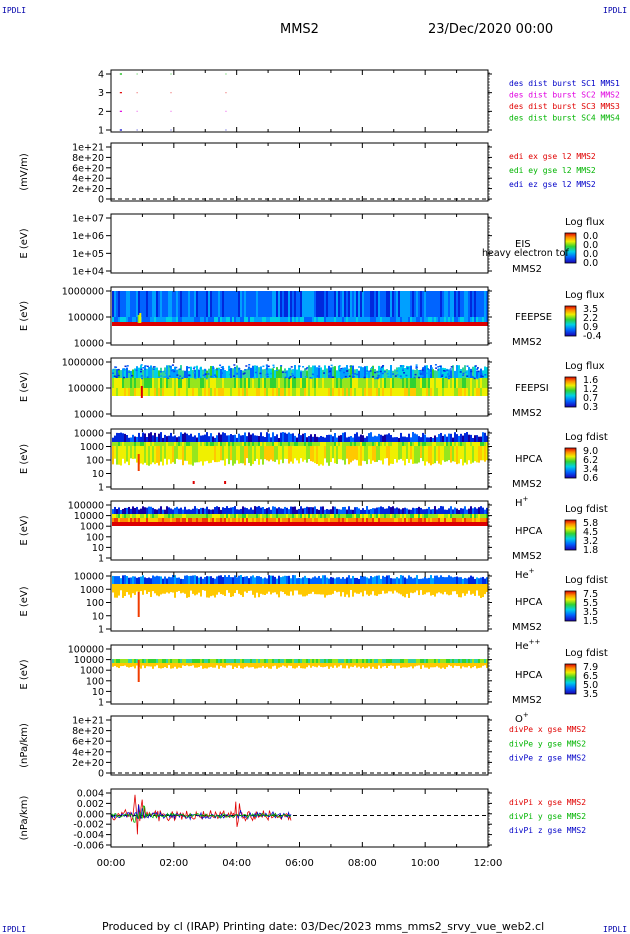 The image size is (630, 934). Describe the element at coordinates (90, 814) in the screenshot. I see `y-tick-label: 0.000` at that location.